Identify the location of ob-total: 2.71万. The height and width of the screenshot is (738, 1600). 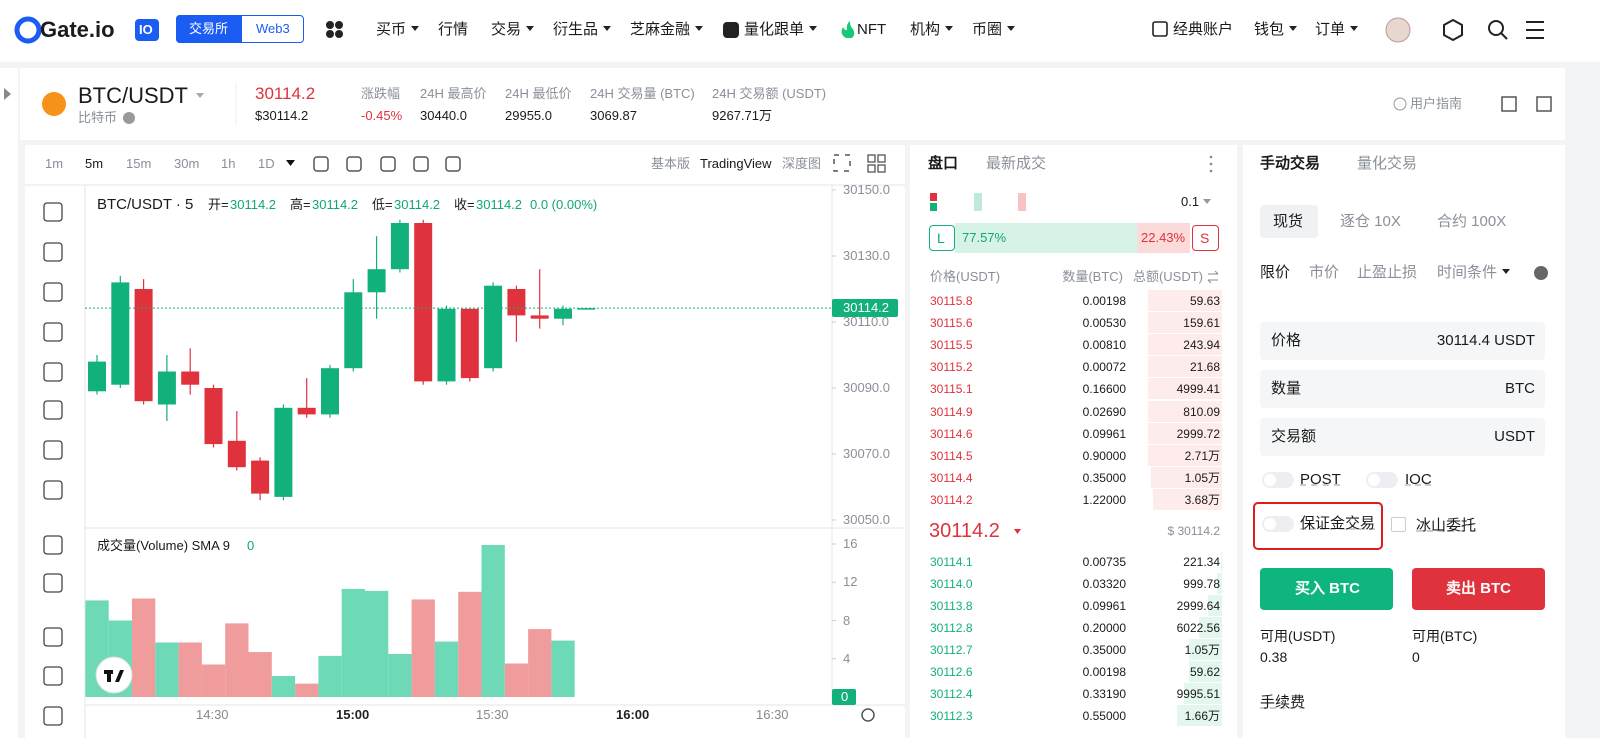
(1202, 455).